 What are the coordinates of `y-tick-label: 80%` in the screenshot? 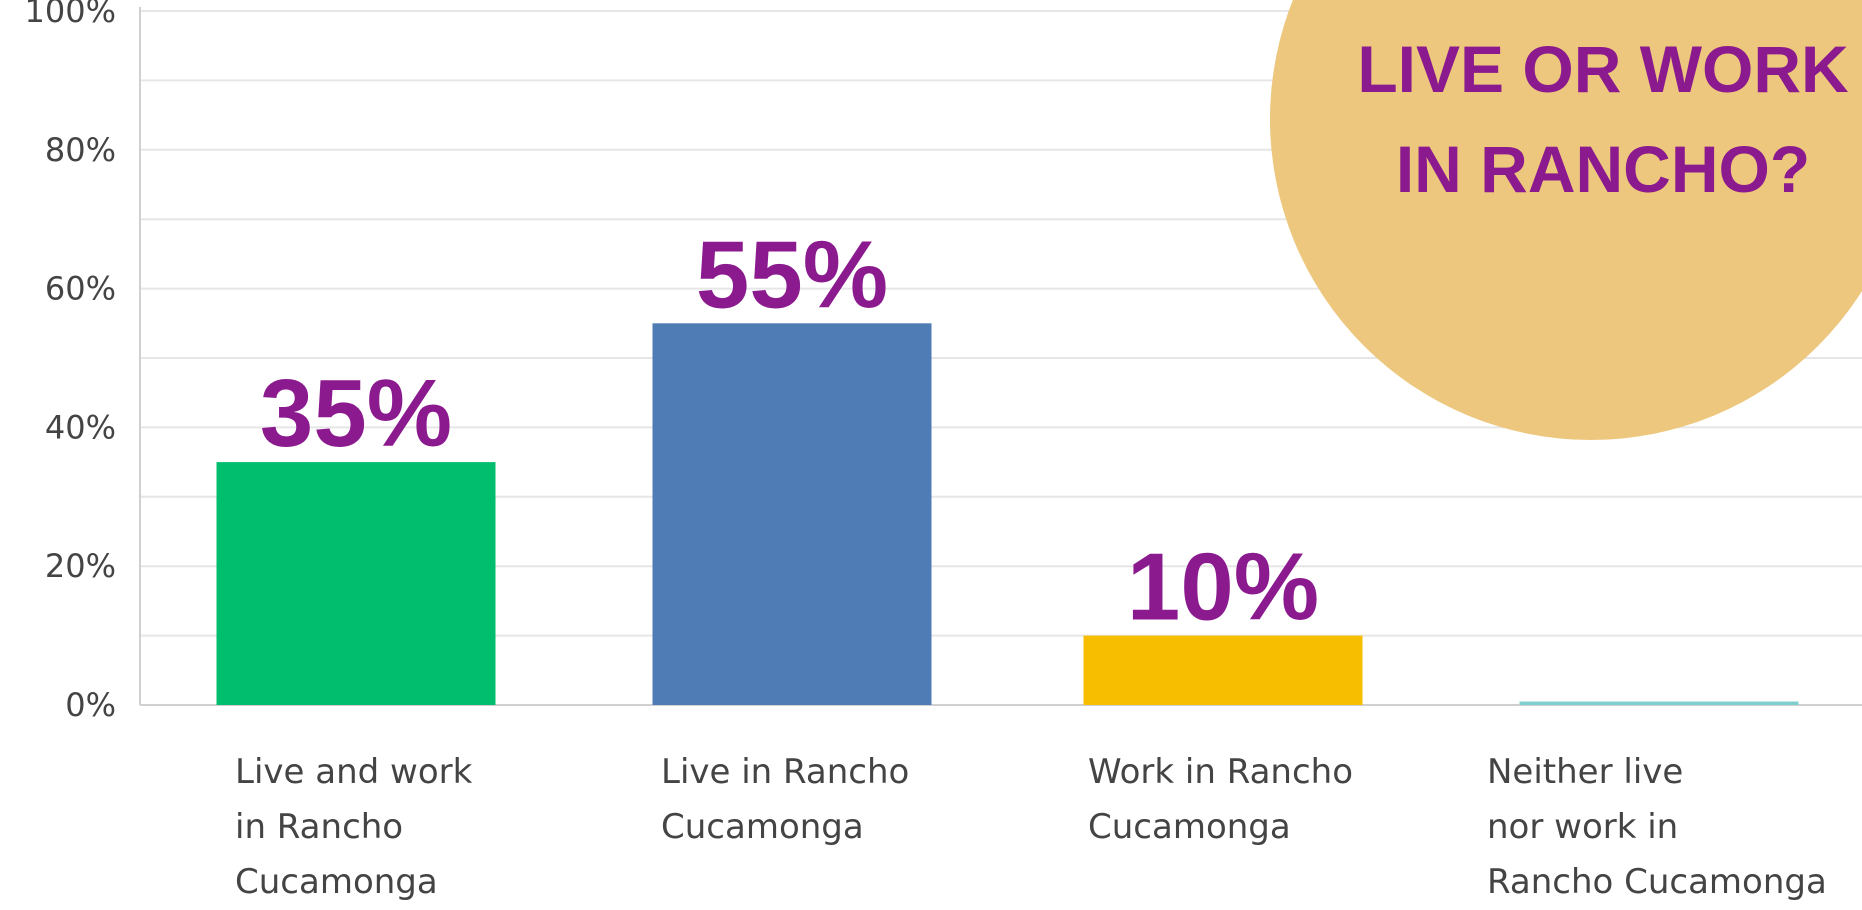 It's located at (80, 150).